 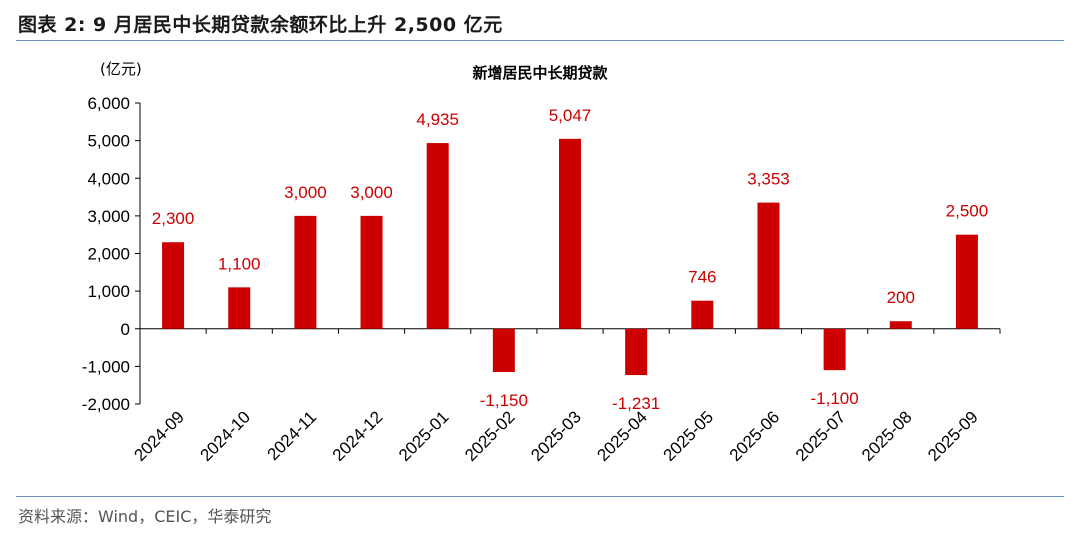 What do you see at coordinates (106, 404) in the screenshot?
I see `y-tick-label: -2,000` at bounding box center [106, 404].